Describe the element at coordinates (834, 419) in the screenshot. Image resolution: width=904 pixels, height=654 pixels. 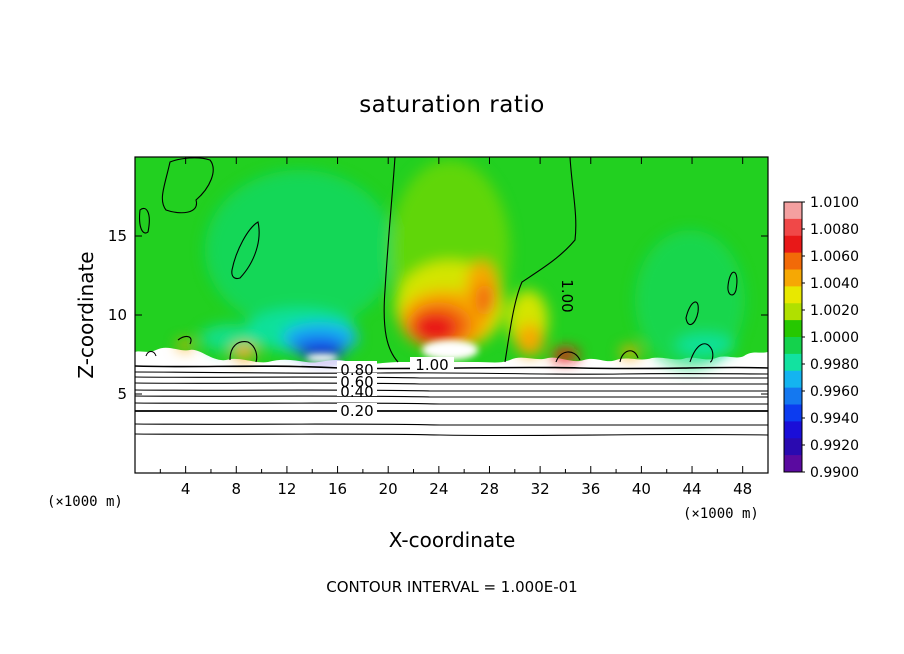
I see `colorbar-tick-label: 0.9940` at that location.